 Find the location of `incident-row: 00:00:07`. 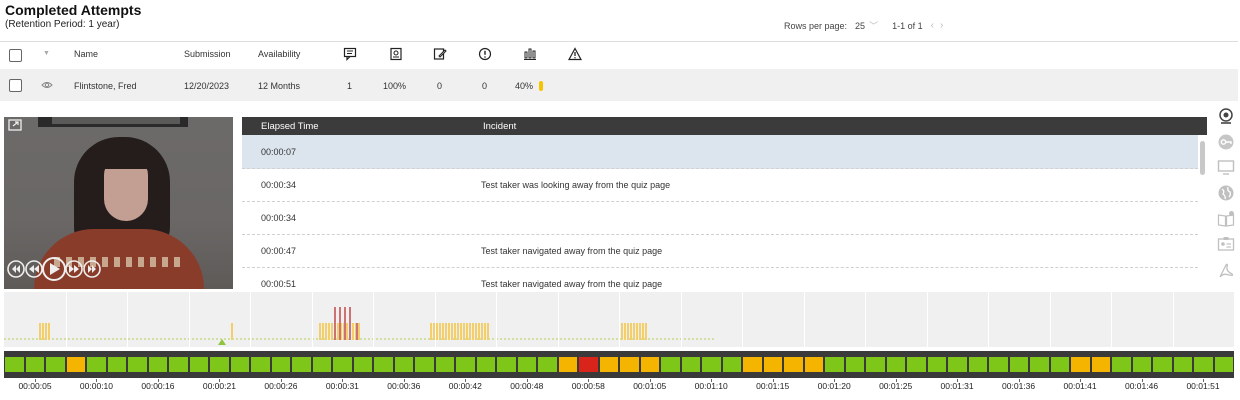

incident-row: 00:00:07 is located at coordinates (720, 152).